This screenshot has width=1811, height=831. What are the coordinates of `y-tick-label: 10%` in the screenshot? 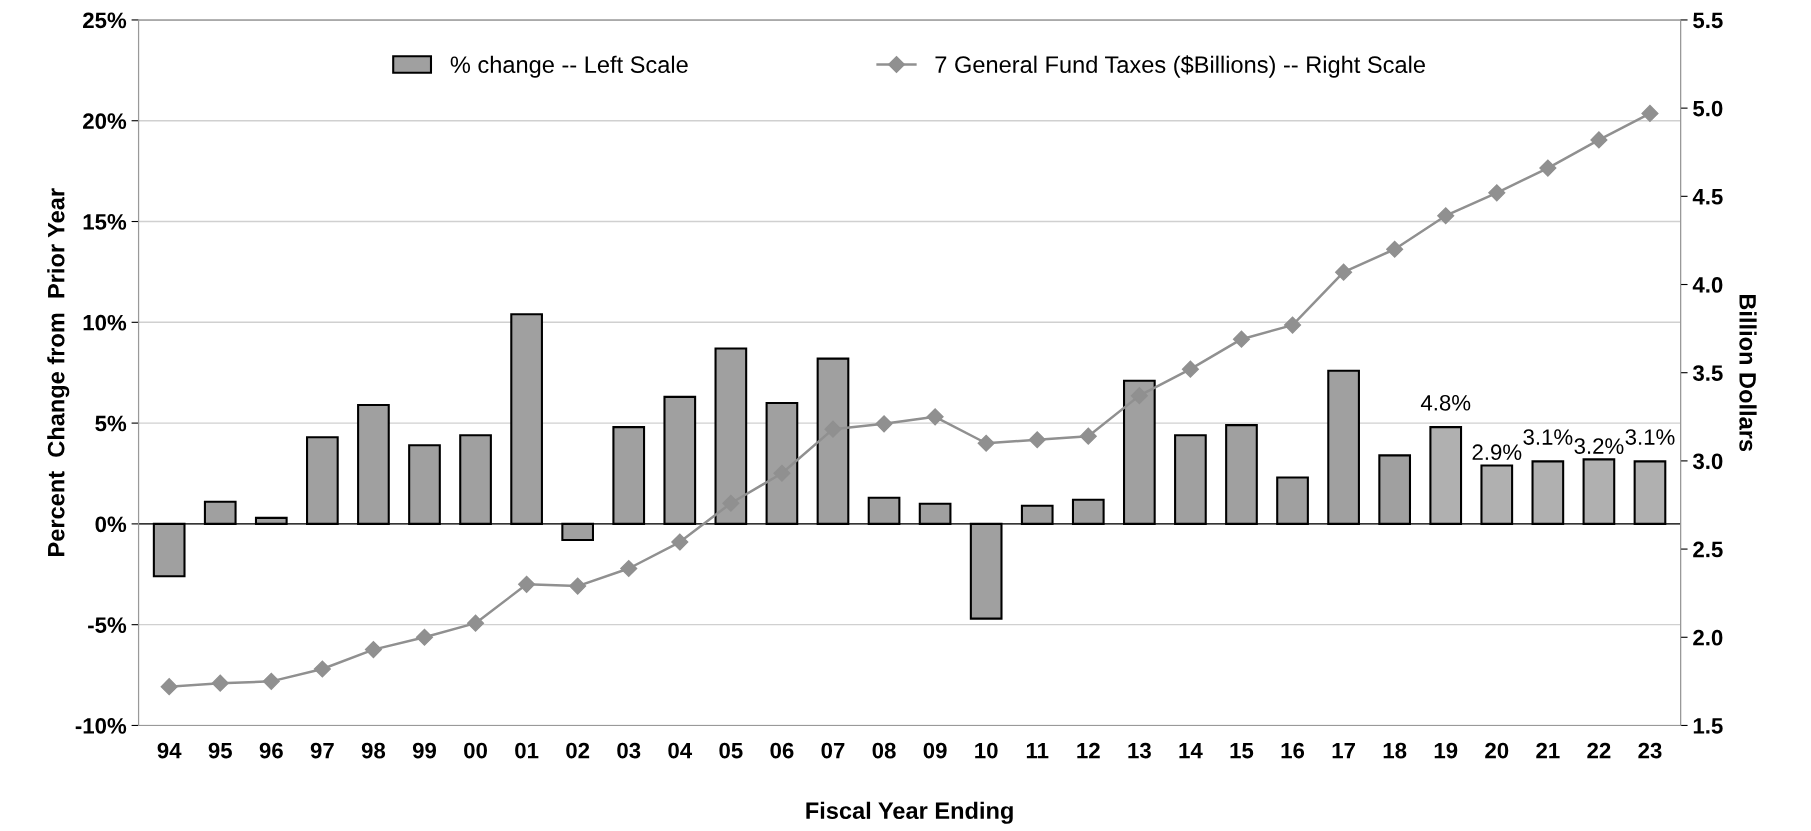 It's located at (105, 322).